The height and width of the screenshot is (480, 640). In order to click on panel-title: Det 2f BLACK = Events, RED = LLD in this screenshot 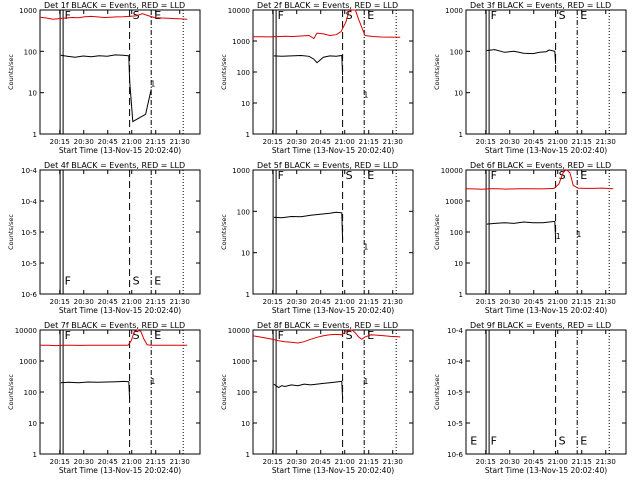, I will do `click(327, 5)`.